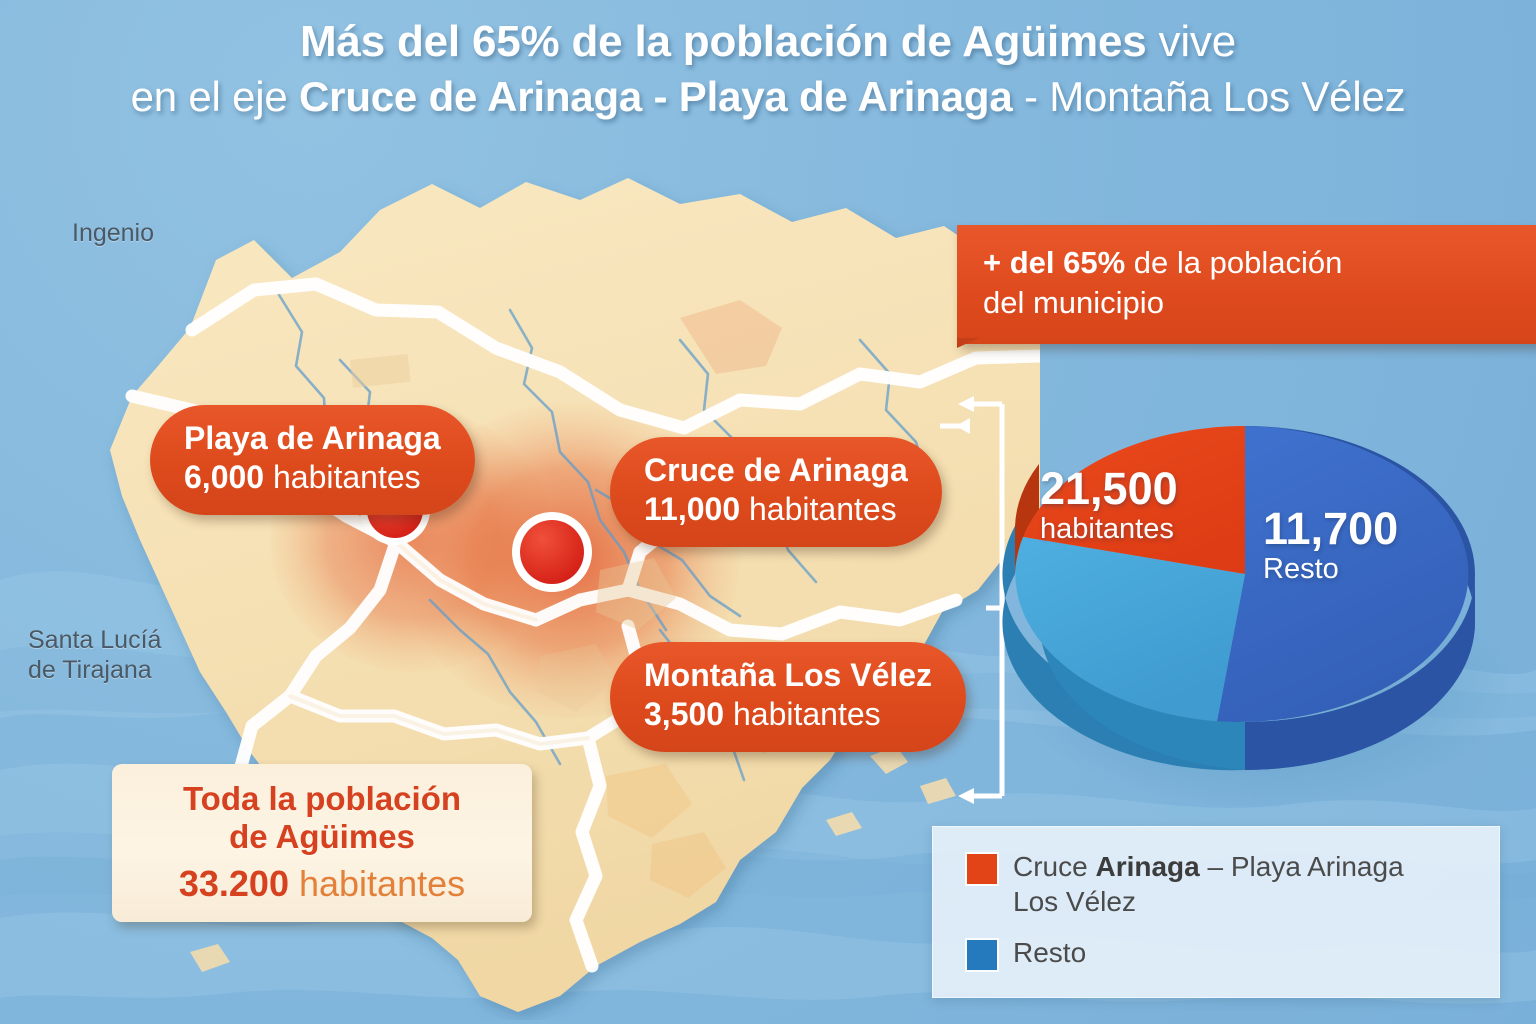 This screenshot has width=1536, height=1024. I want to click on pie-slice-light, so click(1130, 629).